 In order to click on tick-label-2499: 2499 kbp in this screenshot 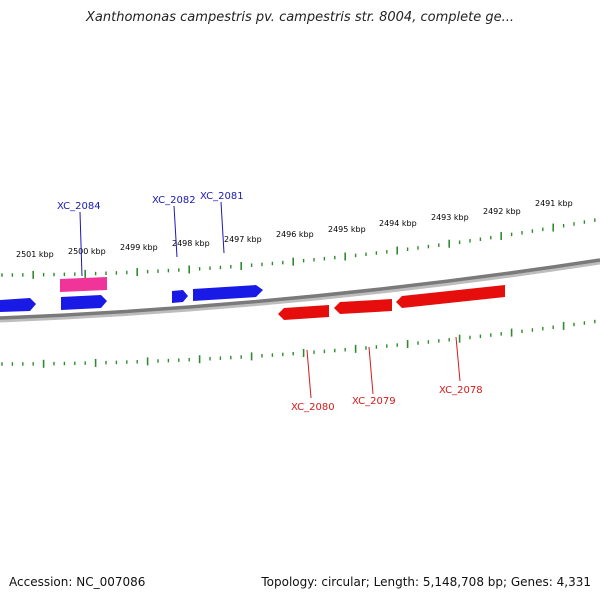, I will do `click(139, 247)`.